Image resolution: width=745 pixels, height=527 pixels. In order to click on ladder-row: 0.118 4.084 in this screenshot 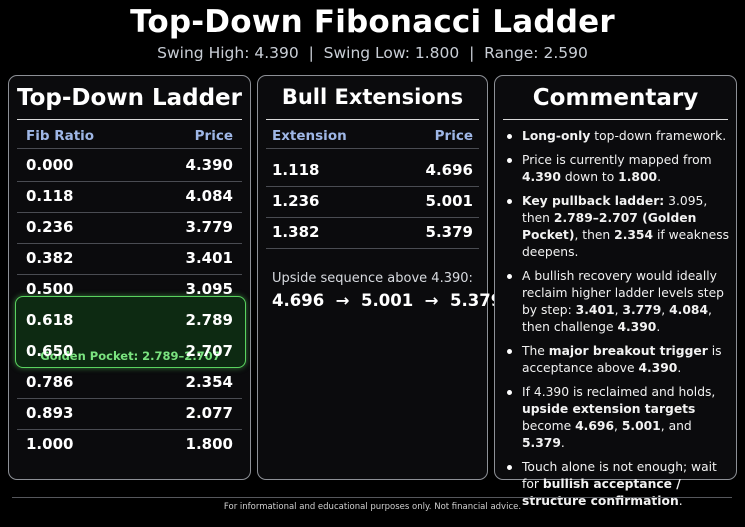, I will do `click(129, 196)`.